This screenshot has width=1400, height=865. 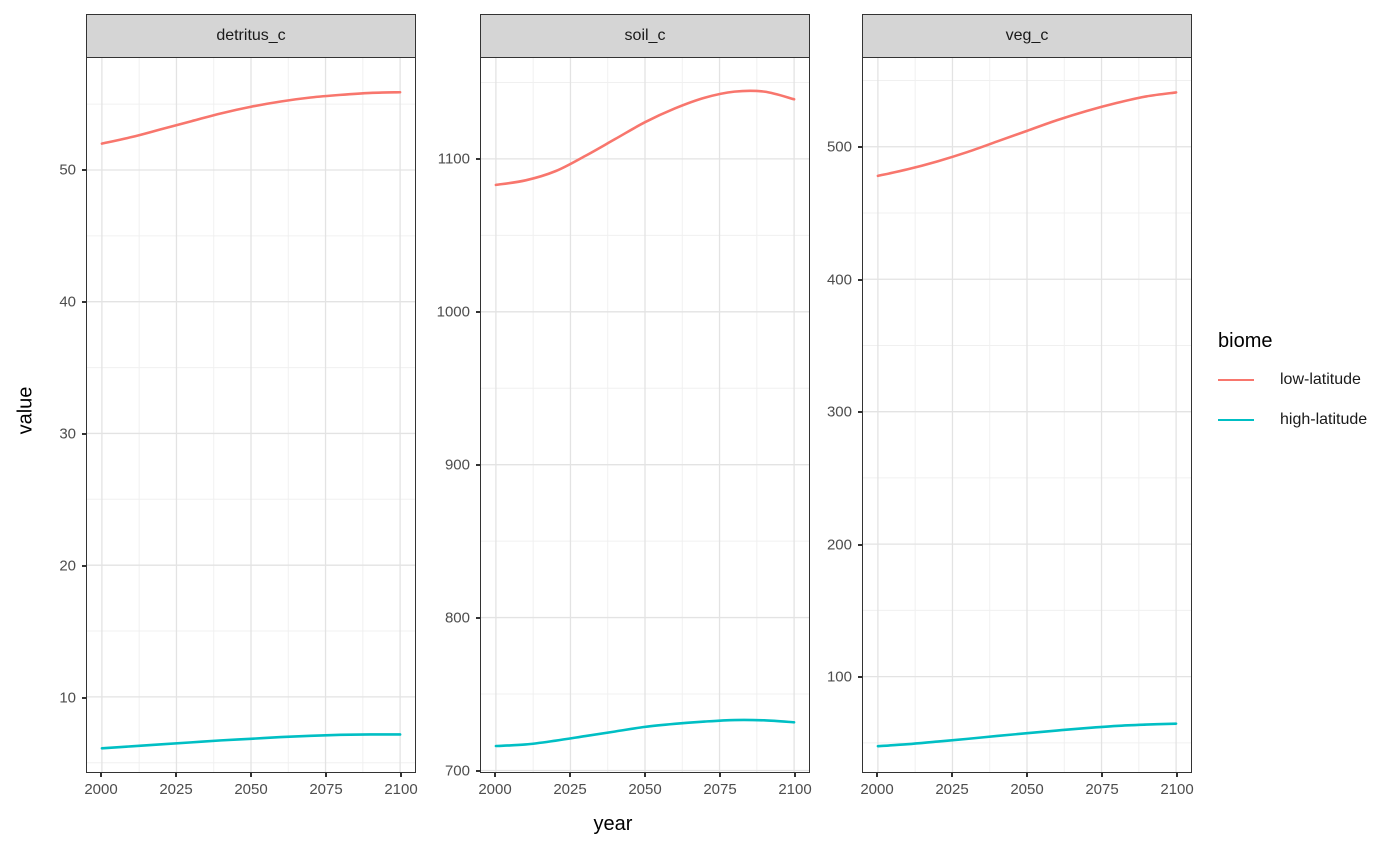 I want to click on y-tick-label: 50, so click(x=67, y=170).